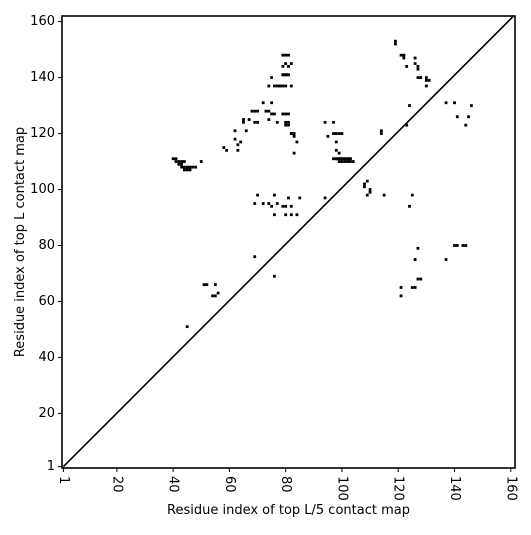 The image size is (531, 535). I want to click on y-tick-label: 1, so click(51, 466).